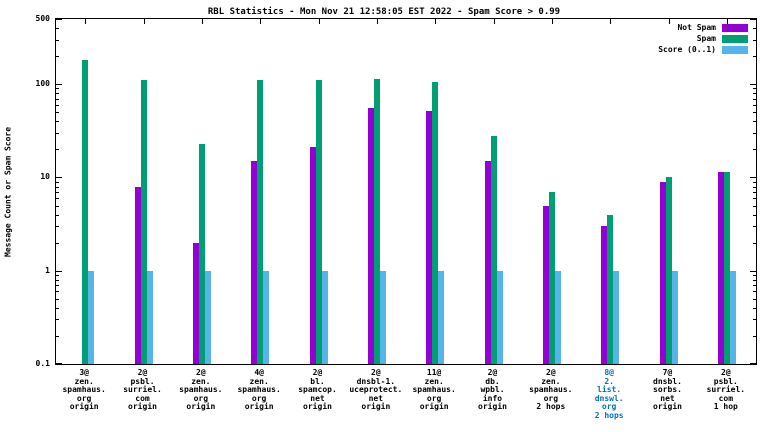 The width and height of the screenshot is (768, 432). What do you see at coordinates (42, 84) in the screenshot?
I see `y-tick-label: 100` at bounding box center [42, 84].